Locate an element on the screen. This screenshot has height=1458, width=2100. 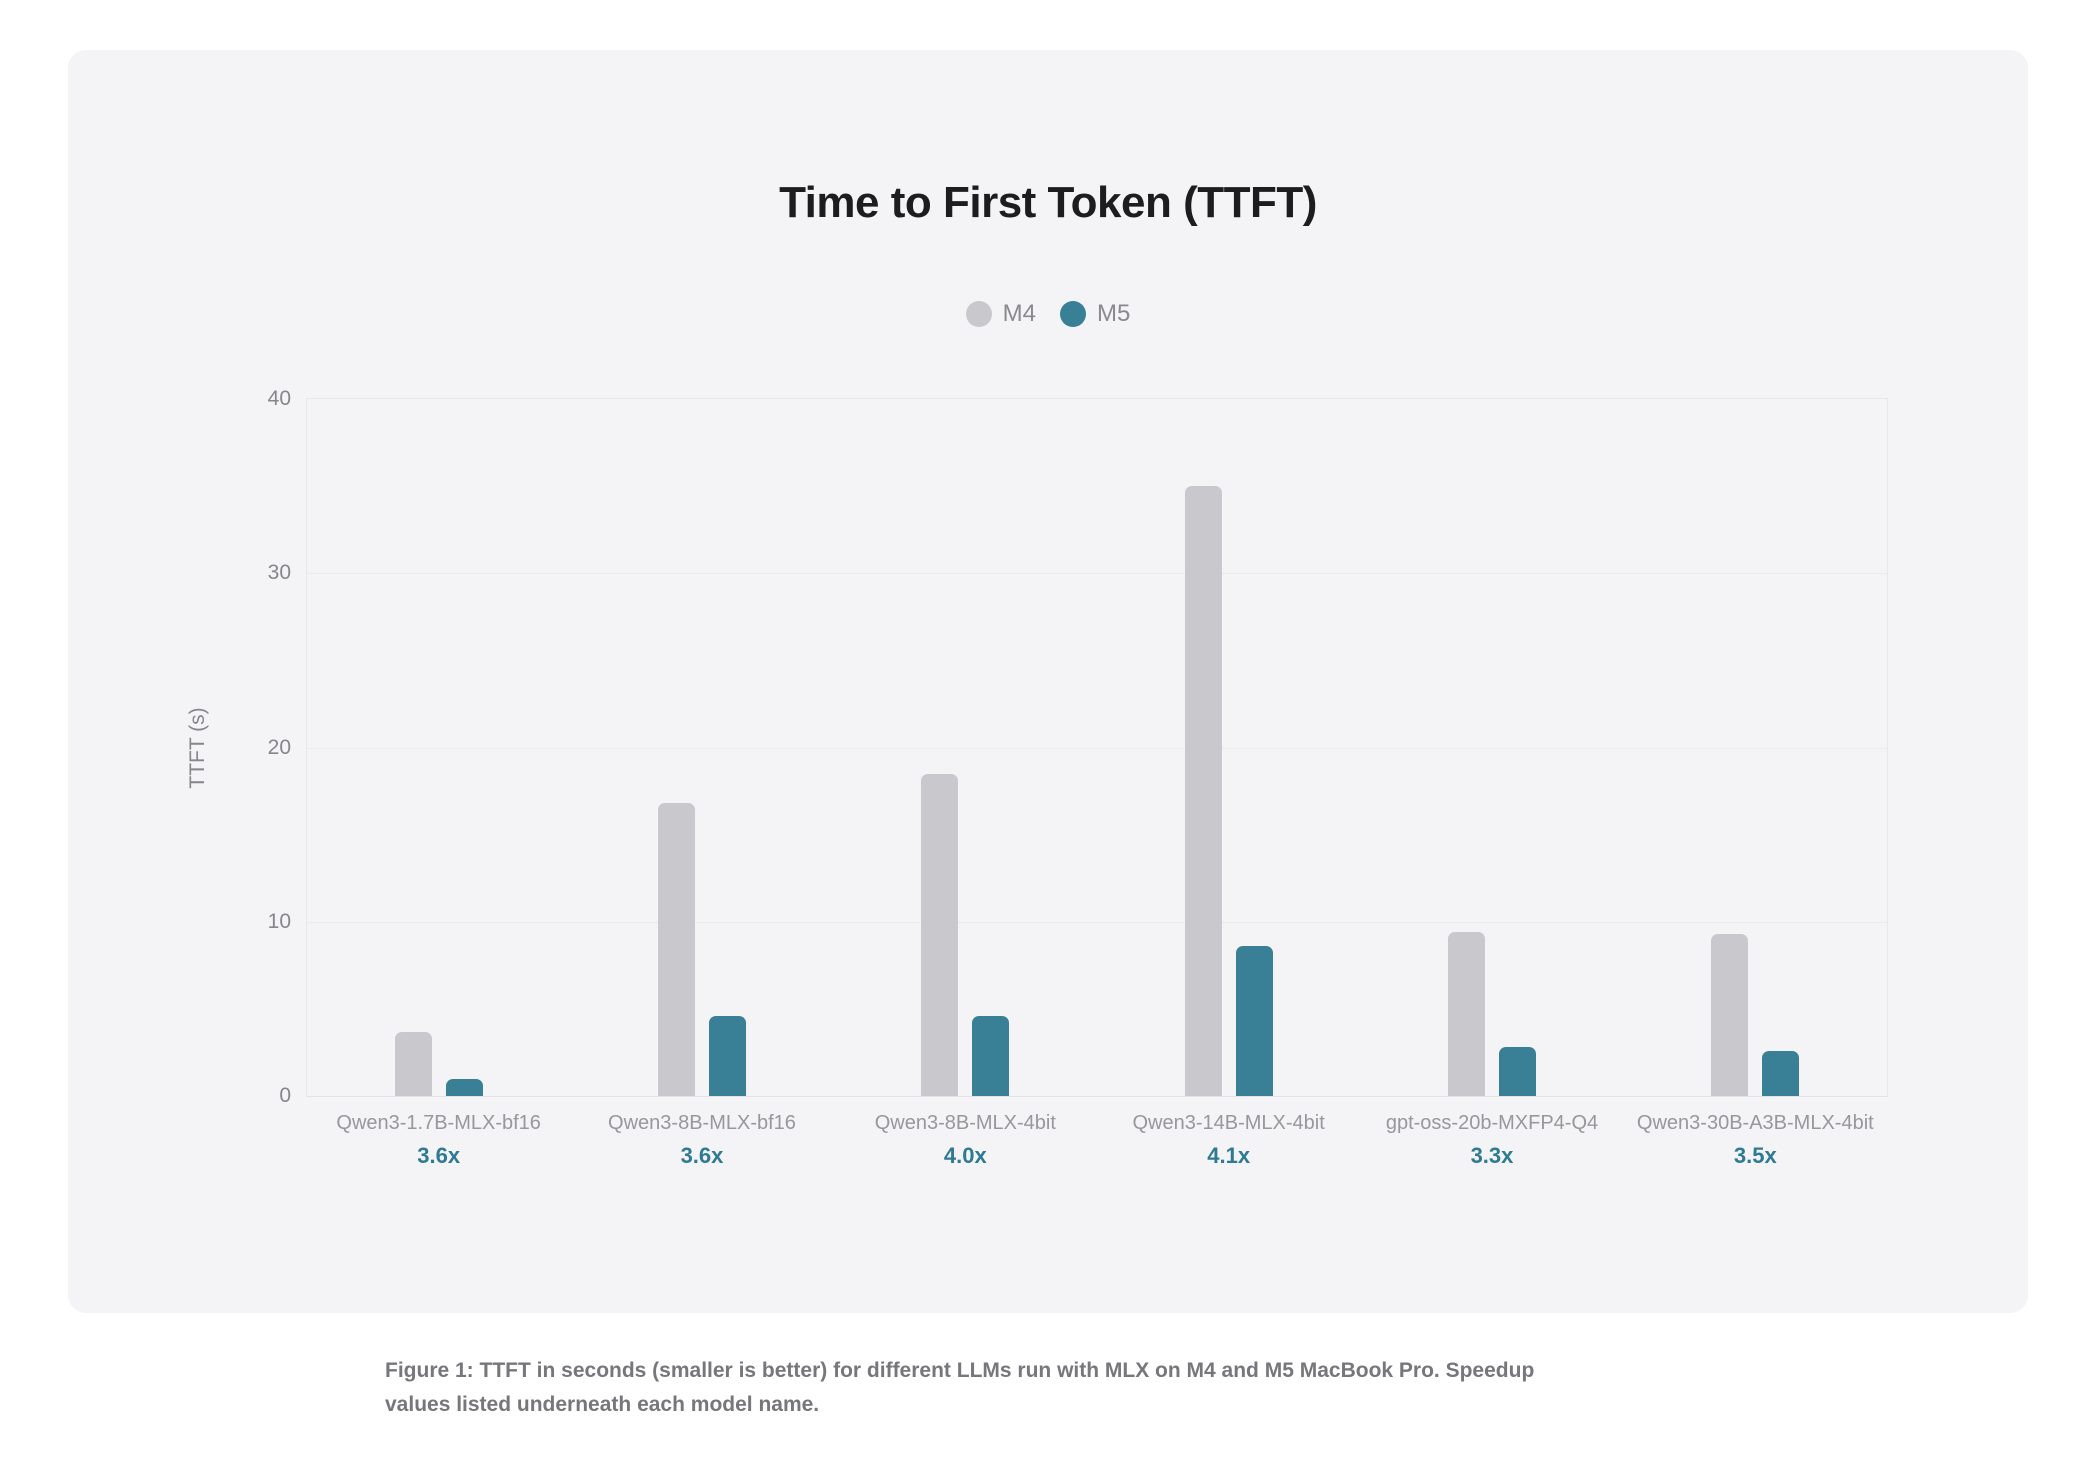
bar-group: Qwen3-30B-A3B-MLX-4bit 3.5x is located at coordinates (1755, 783).